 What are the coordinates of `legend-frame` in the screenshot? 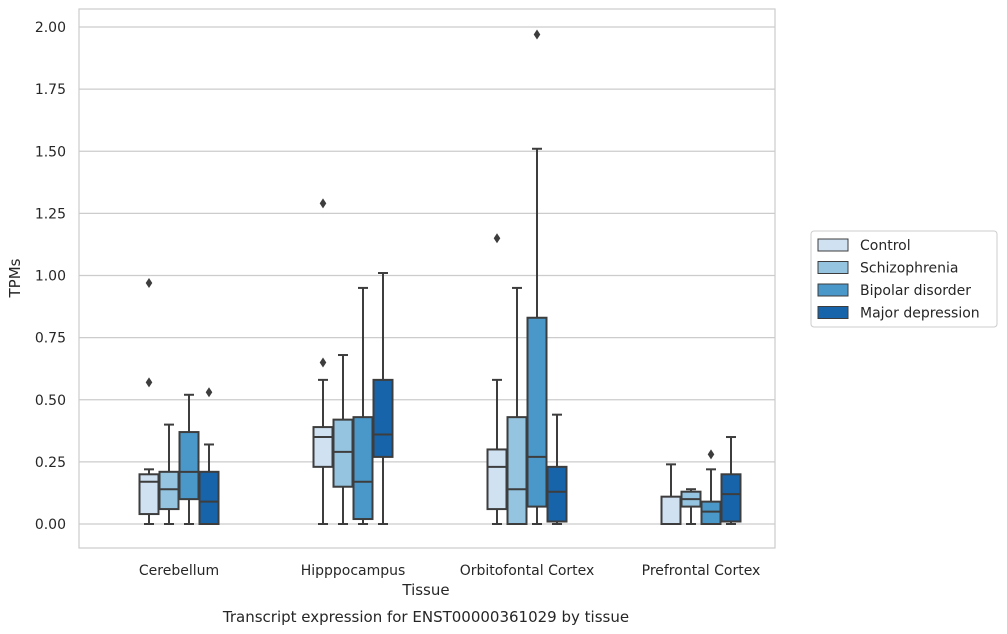 It's located at (904, 279).